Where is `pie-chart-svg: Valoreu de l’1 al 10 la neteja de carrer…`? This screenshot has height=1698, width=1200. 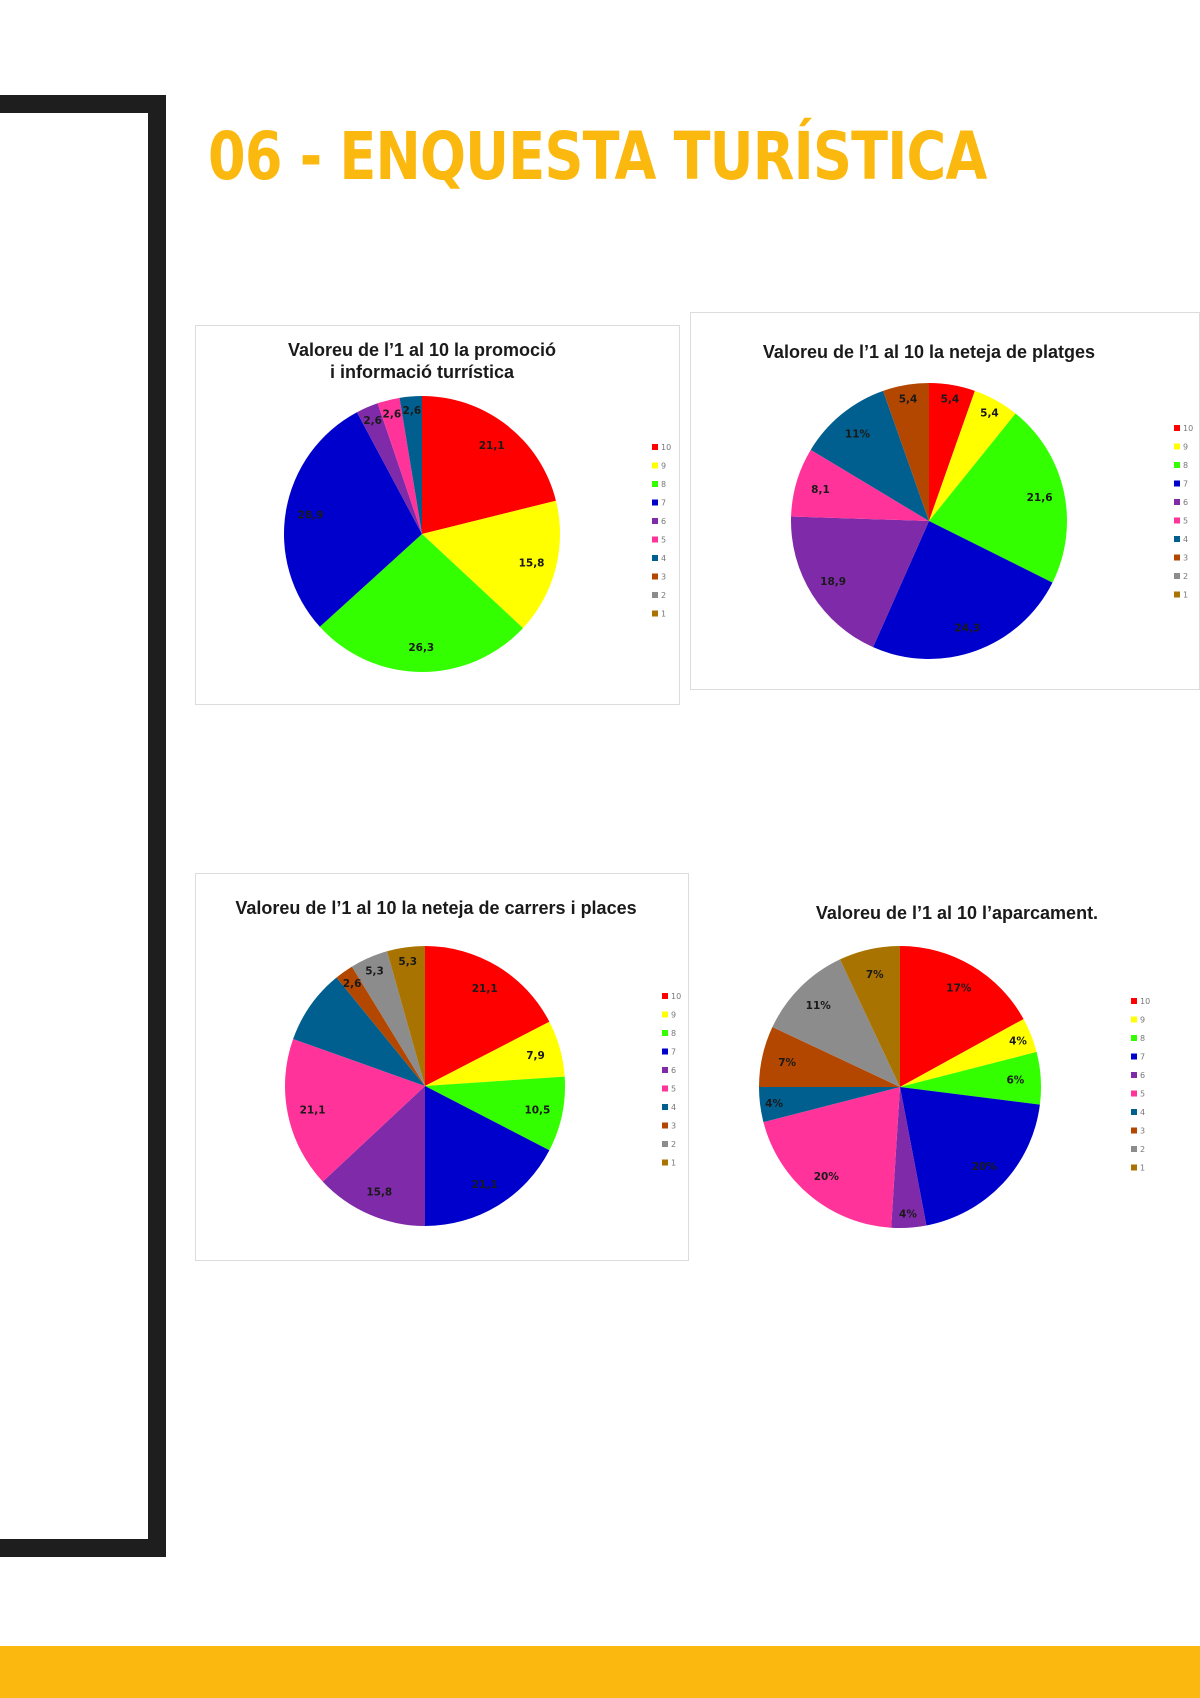 pie-chart-svg: Valoreu de l’1 al 10 la neteja de carrer… is located at coordinates (458, 1062).